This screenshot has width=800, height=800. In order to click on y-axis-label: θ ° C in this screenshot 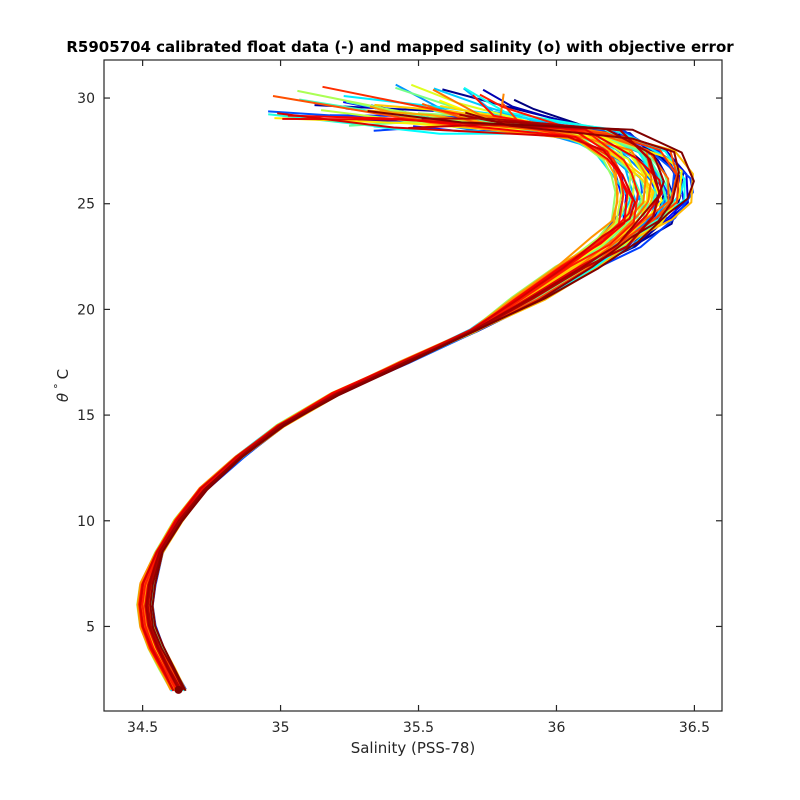, I will do `click(62, 385)`.